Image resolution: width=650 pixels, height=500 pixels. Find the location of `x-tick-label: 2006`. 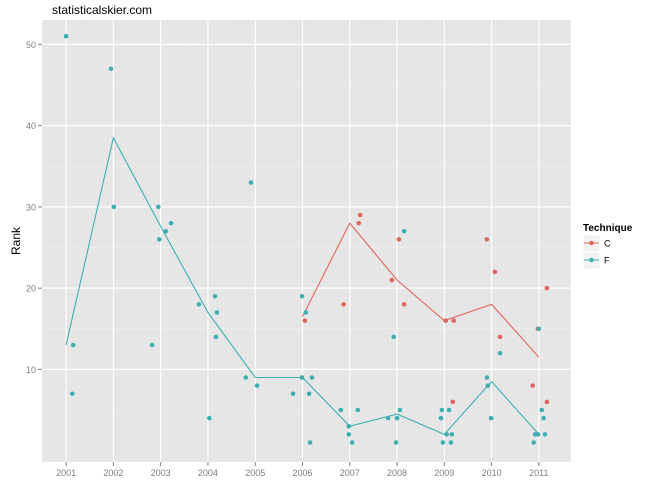

x-tick-label: 2006 is located at coordinates (302, 473).